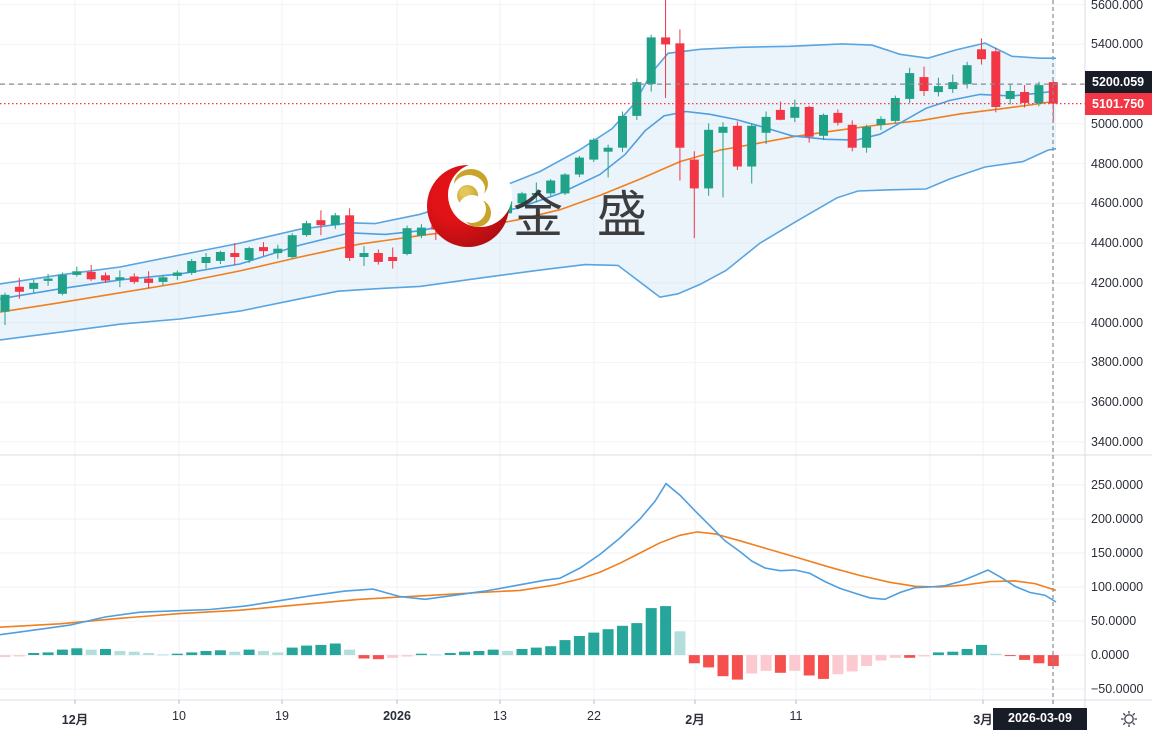 Image resolution: width=1152 pixels, height=730 pixels. What do you see at coordinates (1117, 519) in the screenshot?
I see `indicator-axis-label: 200.0000` at bounding box center [1117, 519].